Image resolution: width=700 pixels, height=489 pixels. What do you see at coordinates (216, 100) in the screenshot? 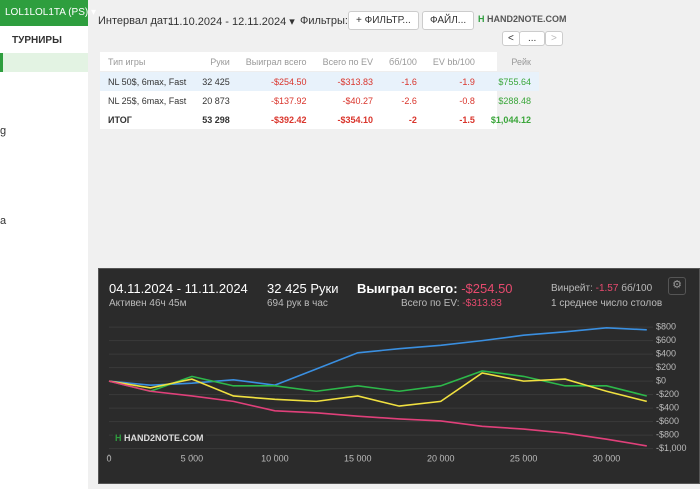
I see `cell: 20 873` at bounding box center [216, 100].